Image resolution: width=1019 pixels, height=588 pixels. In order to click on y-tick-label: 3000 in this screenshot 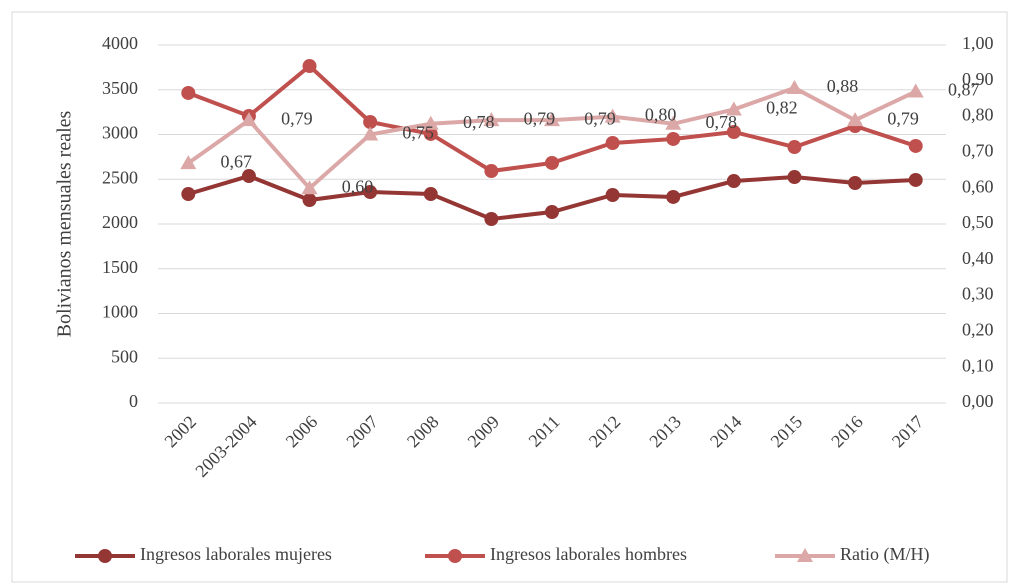, I will do `click(120, 133)`.